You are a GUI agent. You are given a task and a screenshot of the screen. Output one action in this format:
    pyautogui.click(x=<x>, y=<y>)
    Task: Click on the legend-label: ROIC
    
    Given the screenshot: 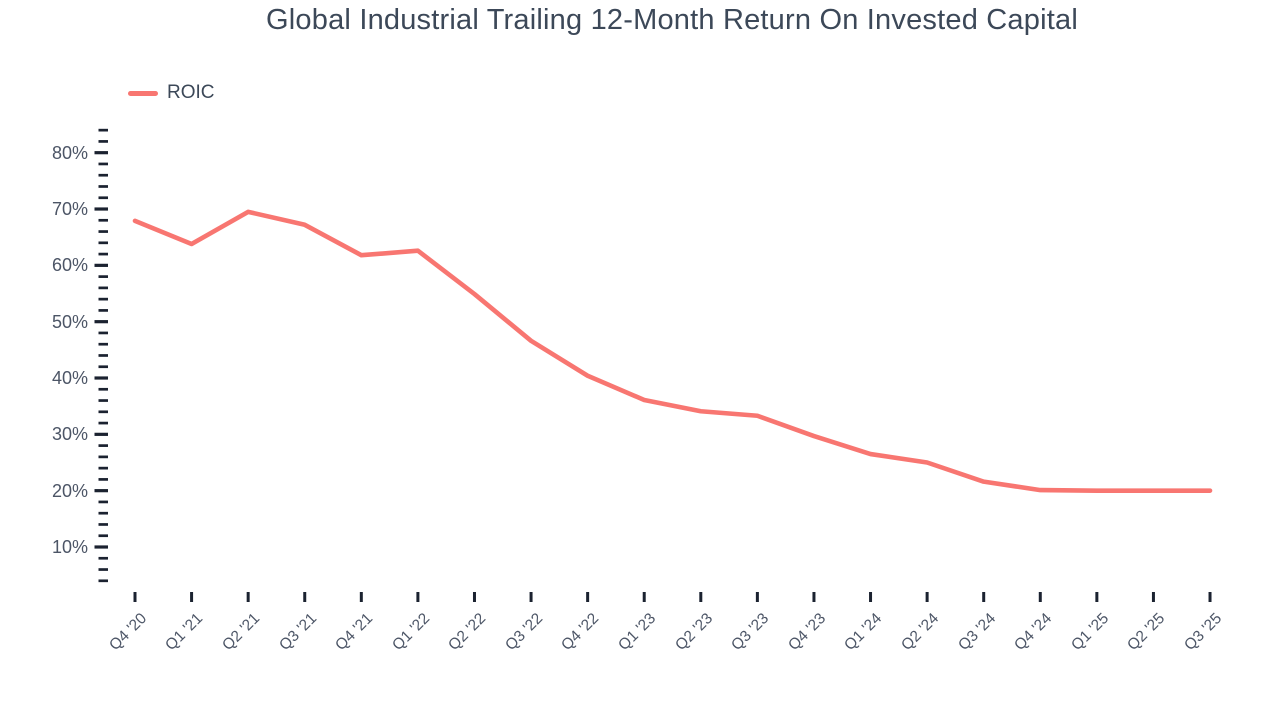 What is the action you would take?
    pyautogui.click(x=191, y=92)
    